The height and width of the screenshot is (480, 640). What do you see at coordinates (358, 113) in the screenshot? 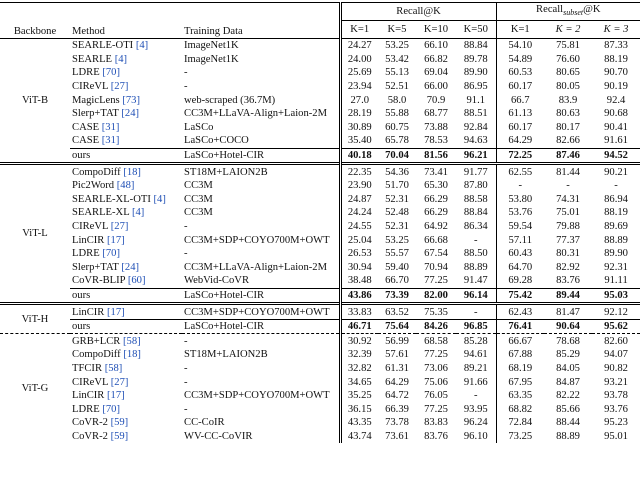
I see `recall-cell: 28.19` at bounding box center [358, 113].